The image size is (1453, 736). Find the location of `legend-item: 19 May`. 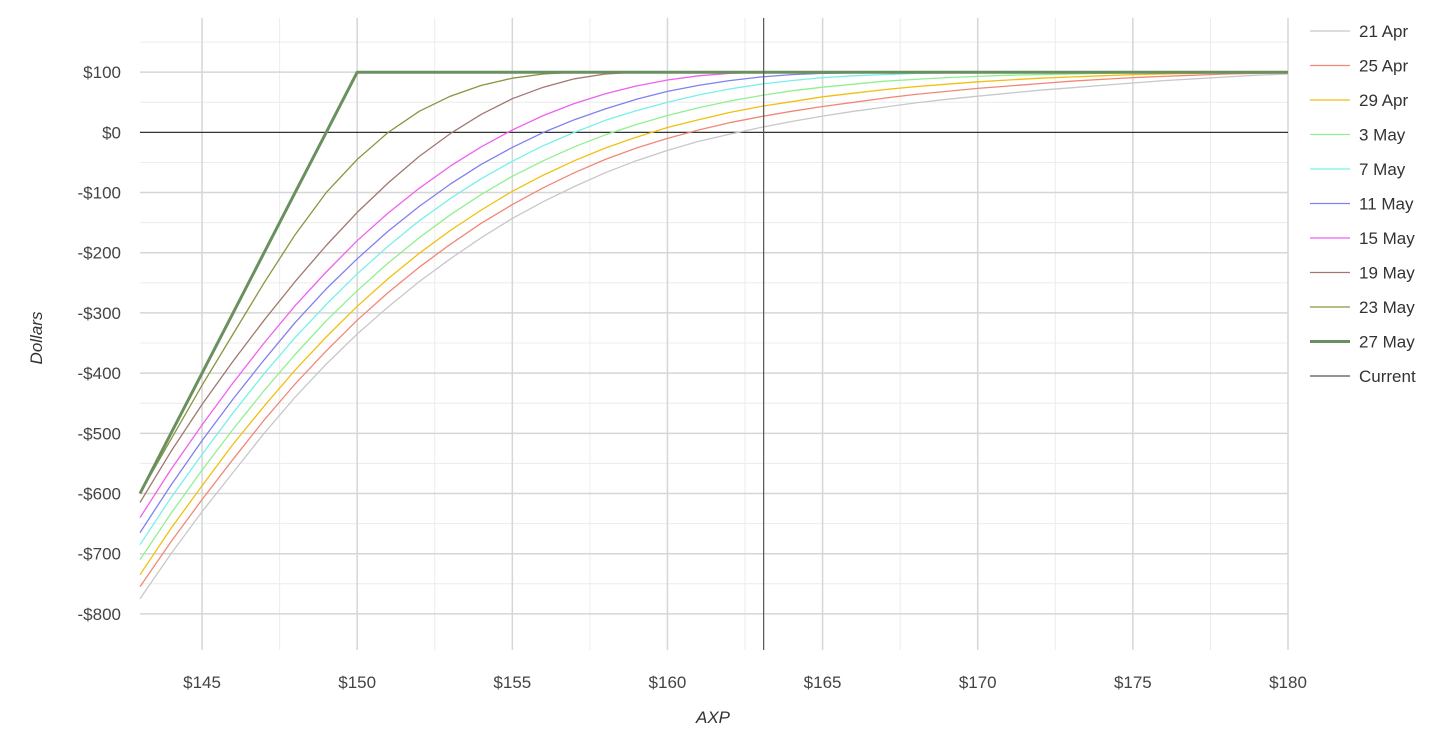

legend-item: 19 May is located at coordinates (1362, 273).